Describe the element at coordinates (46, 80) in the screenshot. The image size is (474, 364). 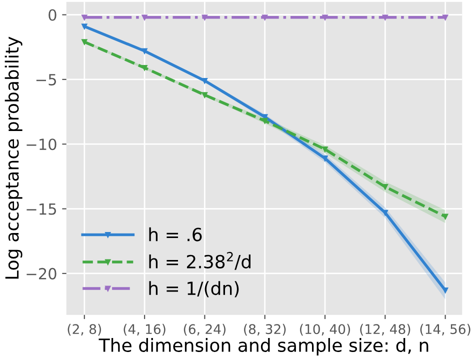
I see `y-tick-label: −5` at that location.